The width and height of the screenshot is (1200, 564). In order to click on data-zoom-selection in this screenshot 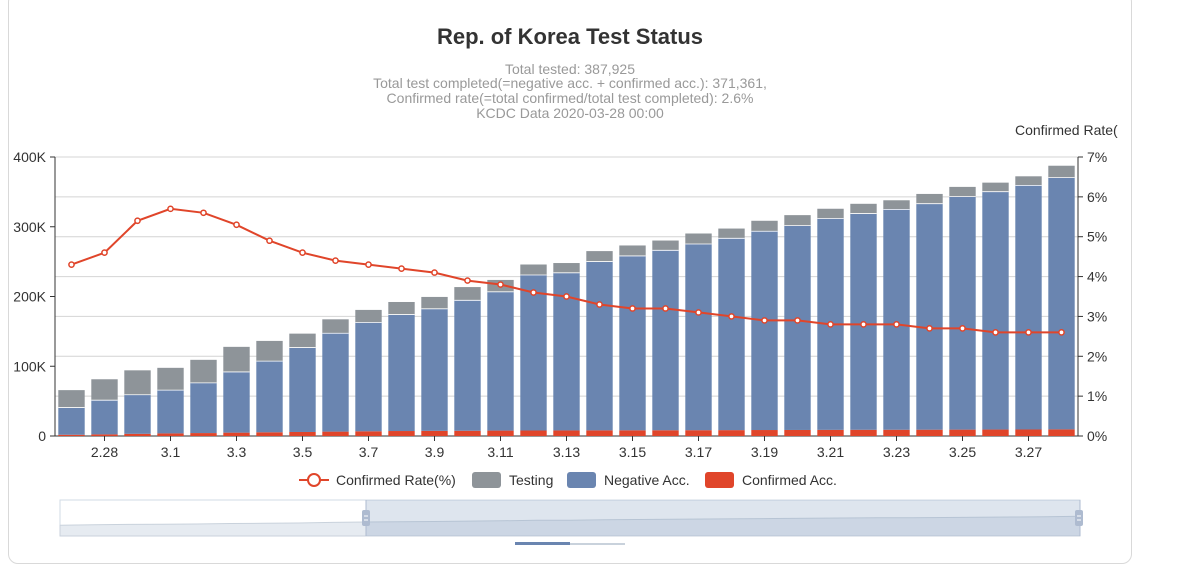, I will do `click(723, 518)`.